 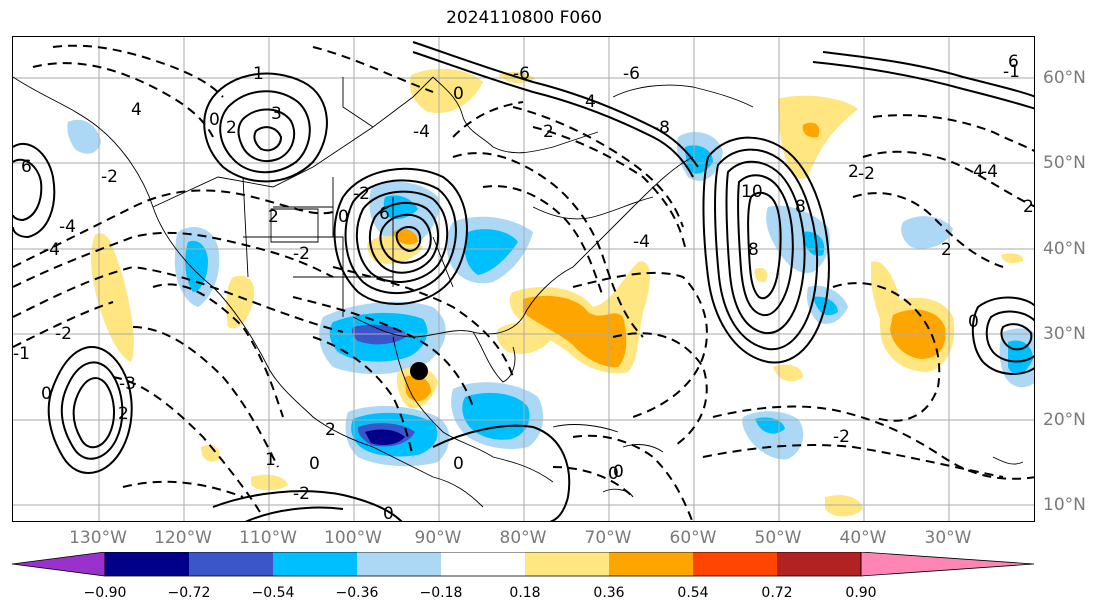 I want to click on colorbar-tick: −0.36, so click(x=357, y=593).